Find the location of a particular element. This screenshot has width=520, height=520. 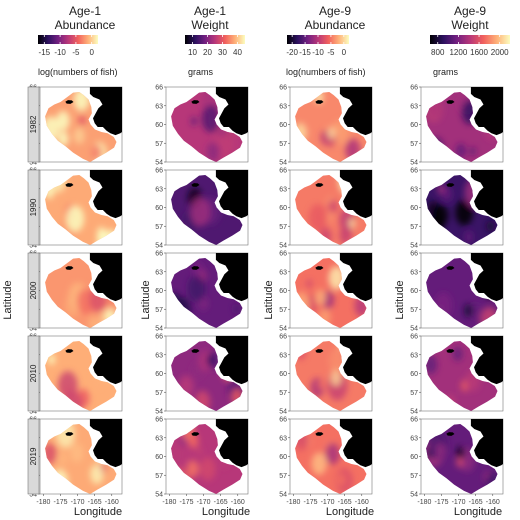

column-header-4: Age-9 Weight grams is located at coordinates (470, 40).